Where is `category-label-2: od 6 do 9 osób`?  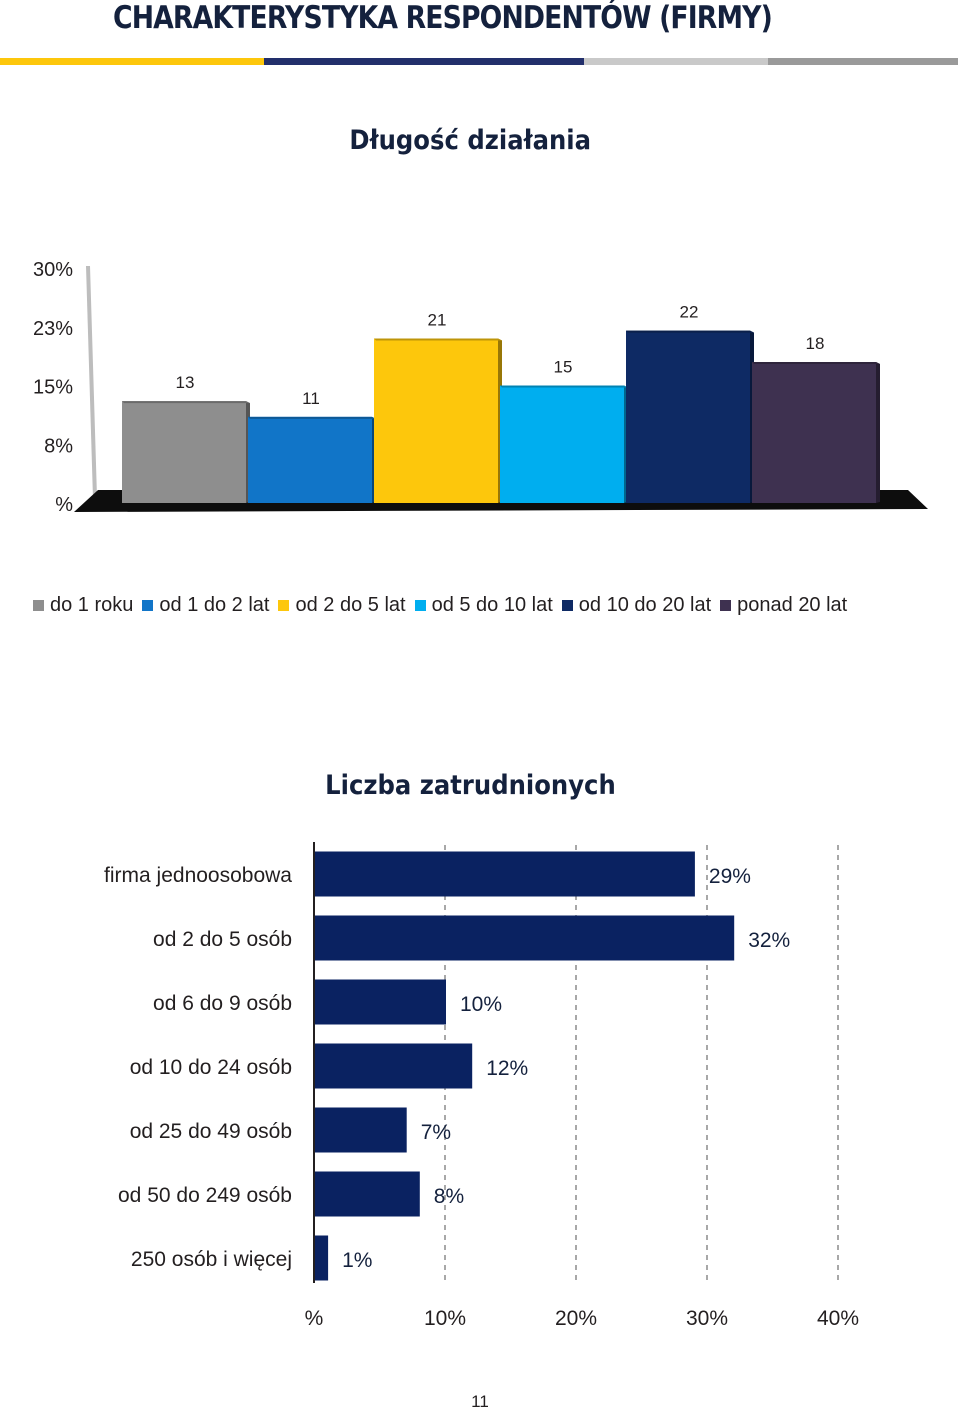 category-label-2: od 6 do 9 osób is located at coordinates (222, 1003).